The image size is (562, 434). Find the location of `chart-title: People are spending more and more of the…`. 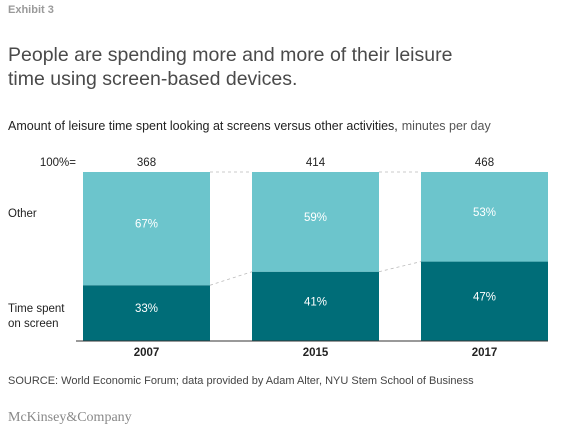

chart-title: People are spending more and more of the… is located at coordinates (230, 67).